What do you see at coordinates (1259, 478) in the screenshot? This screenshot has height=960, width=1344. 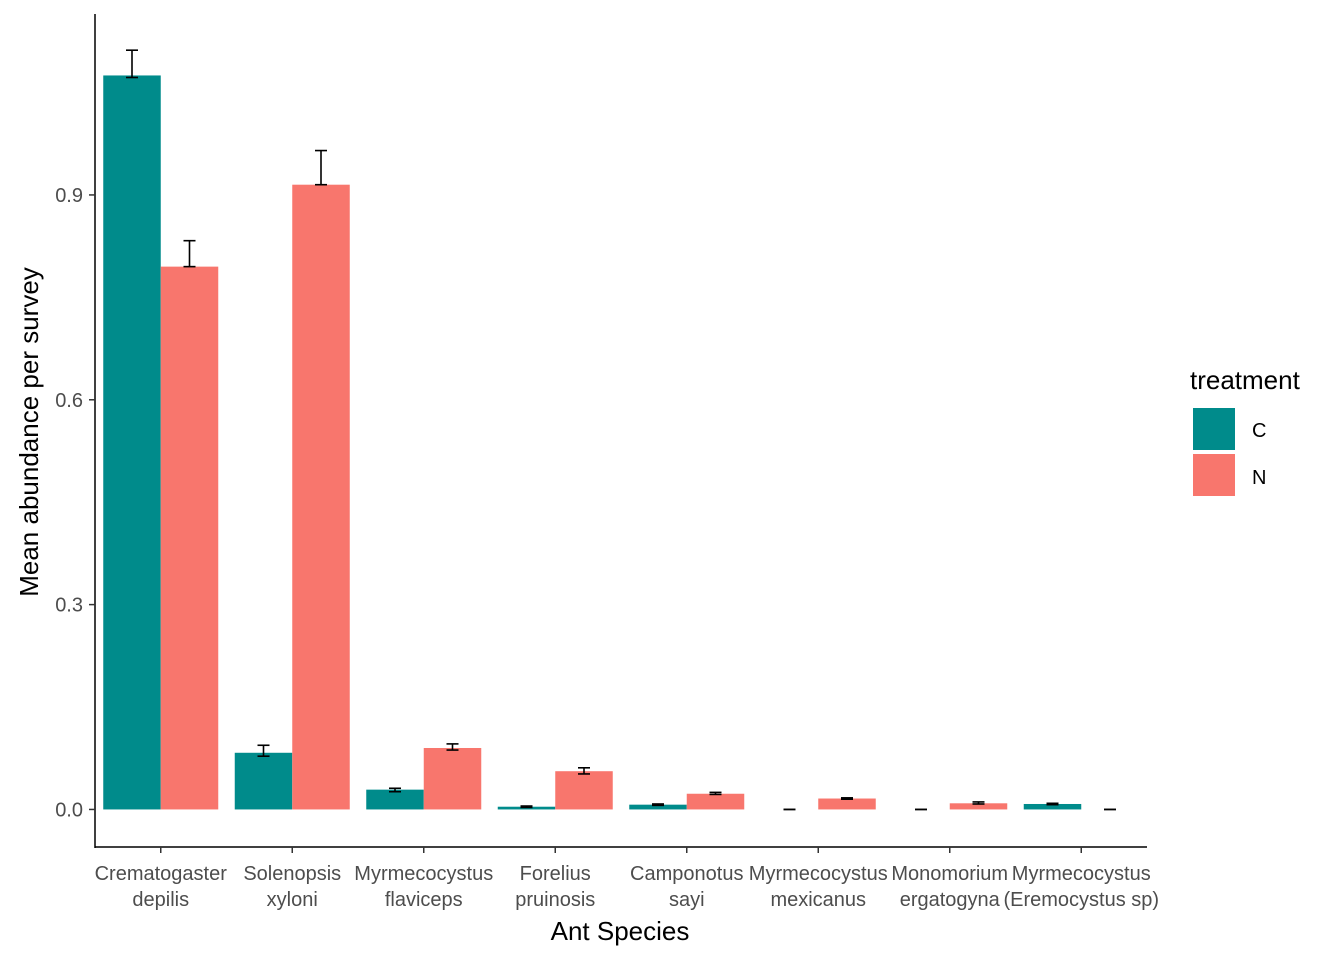 I see `legend-label-n: N` at bounding box center [1259, 478].